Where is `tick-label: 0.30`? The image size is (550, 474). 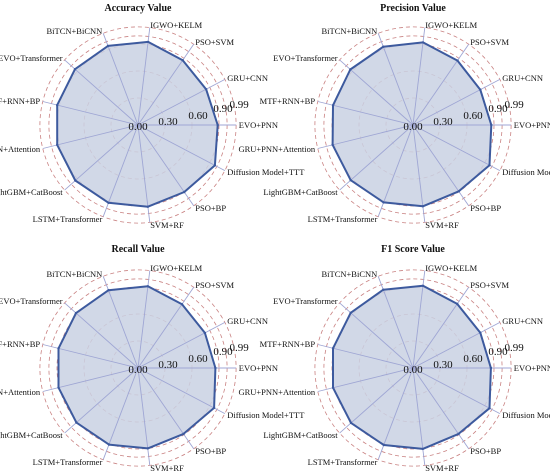
tick-label: 0.30 is located at coordinates (443, 365).